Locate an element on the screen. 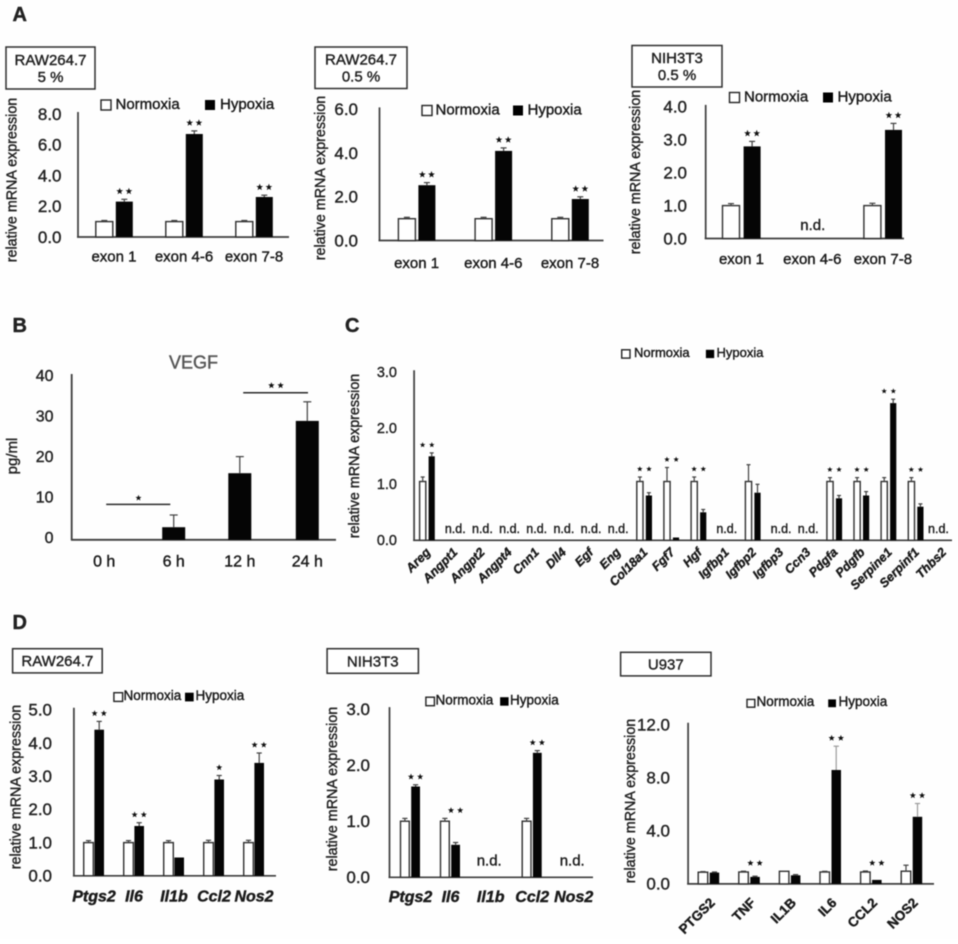  svg-text: 5 % is located at coordinates (51, 77).